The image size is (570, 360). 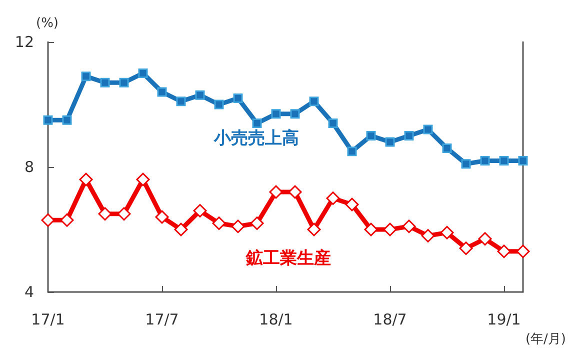 I want to click on x-tick-label: 17/7, so click(x=162, y=319).